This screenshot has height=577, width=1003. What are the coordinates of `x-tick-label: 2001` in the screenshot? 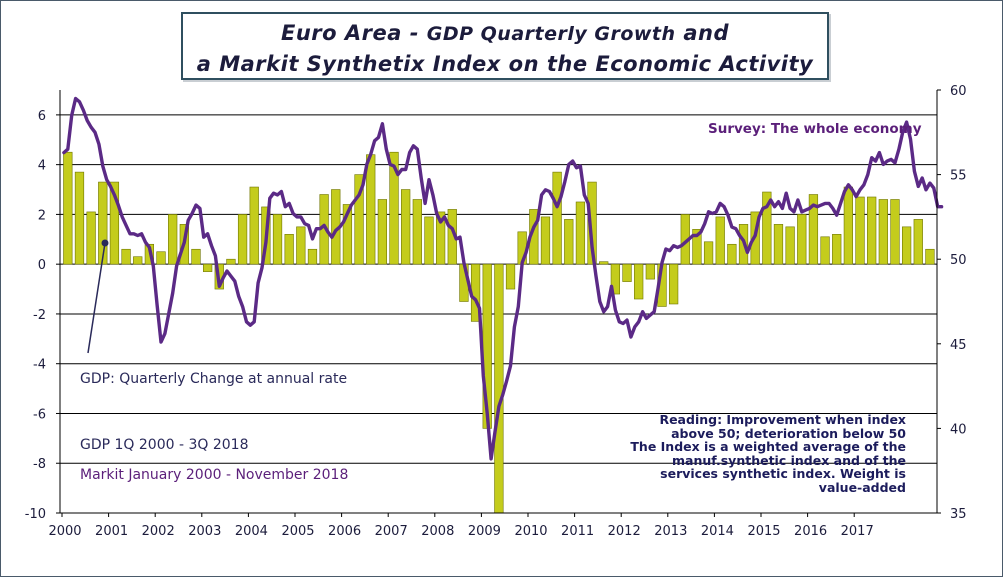 It's located at (111, 531).